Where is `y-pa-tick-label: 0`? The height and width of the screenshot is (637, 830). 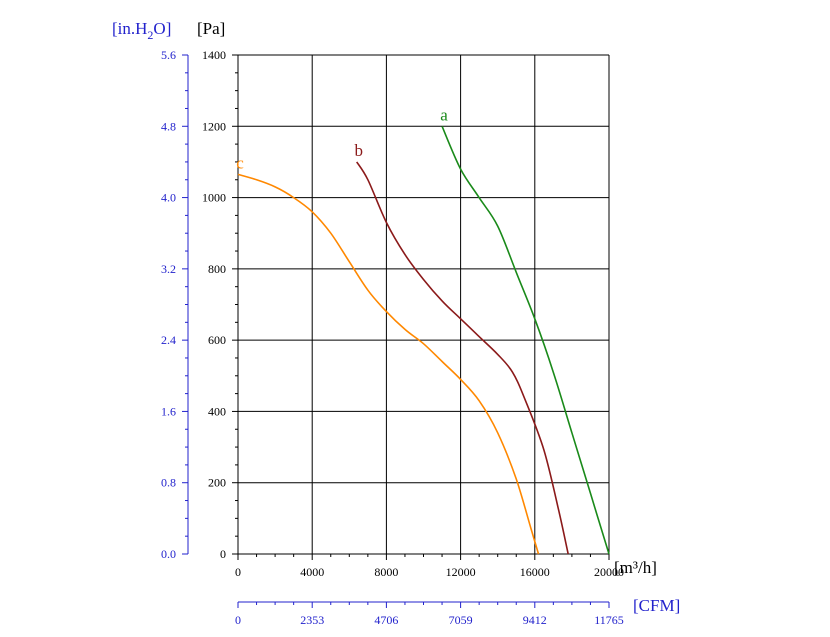 y-pa-tick-label: 0 is located at coordinates (223, 554).